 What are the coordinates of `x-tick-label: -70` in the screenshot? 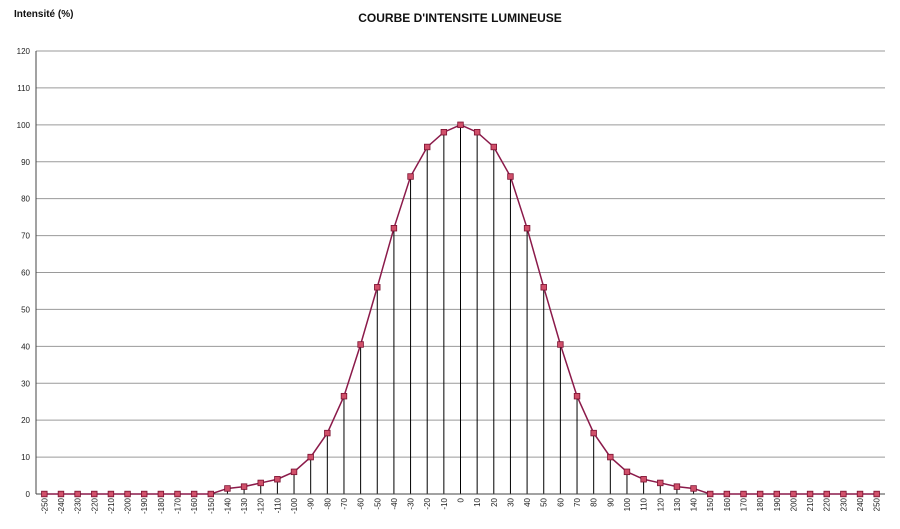 It's located at (344, 503).